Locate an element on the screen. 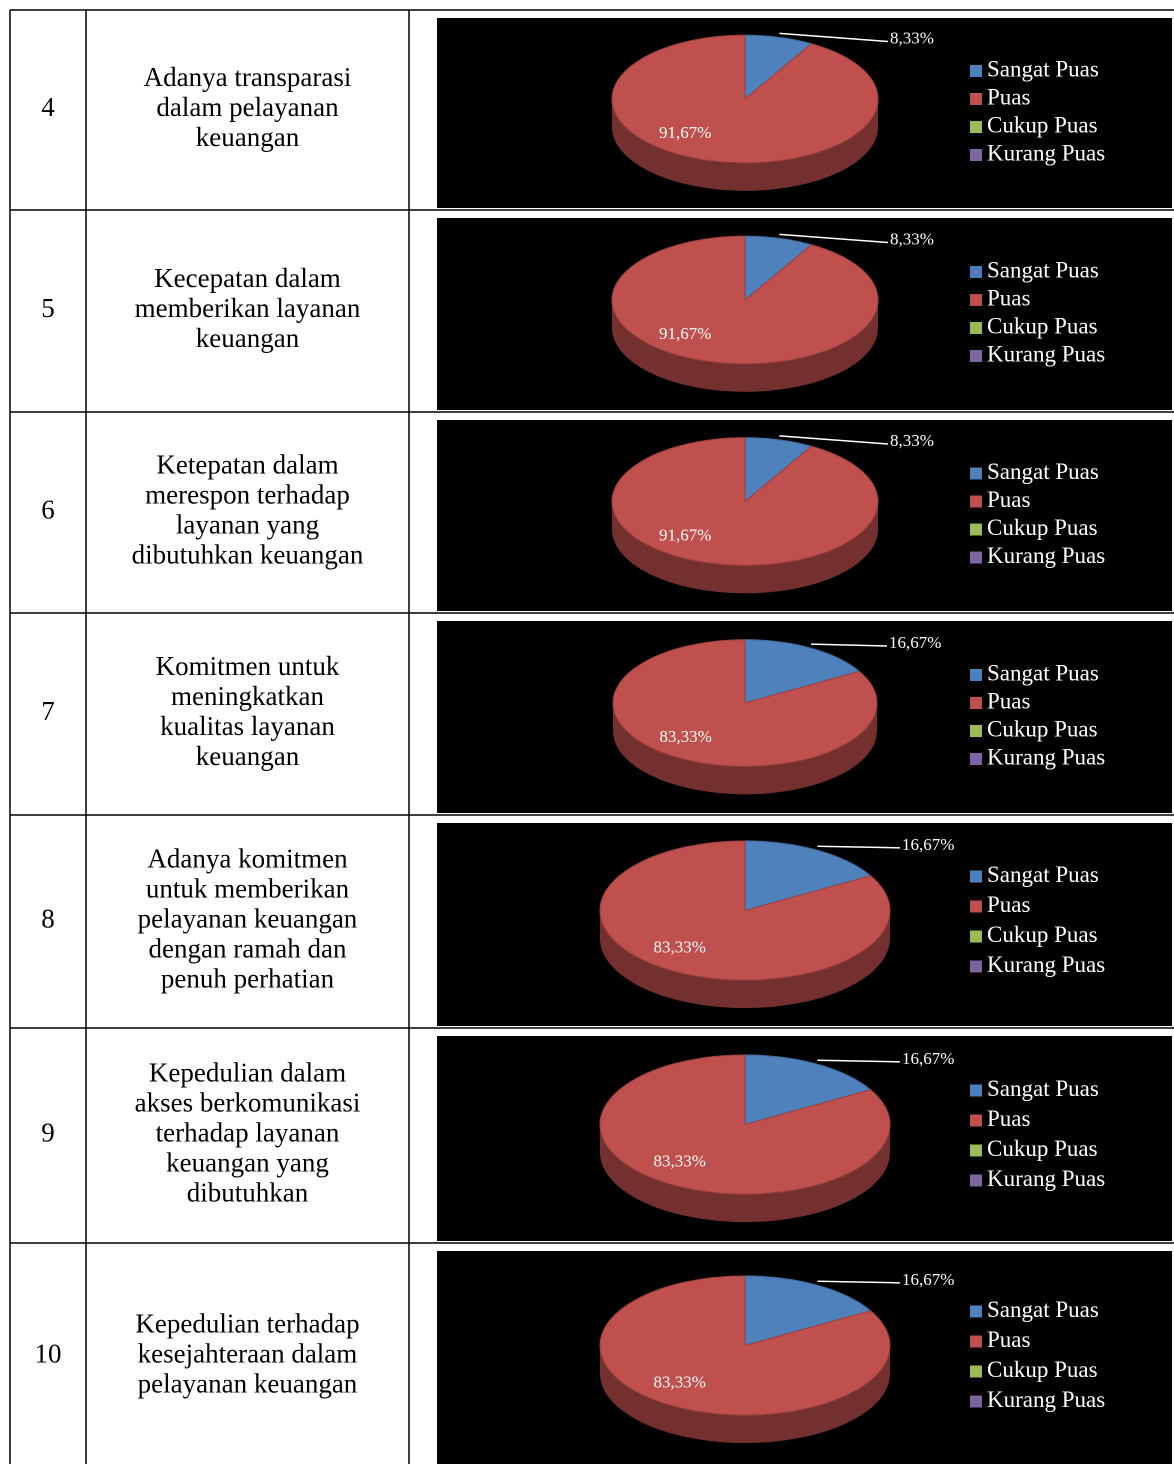  row-number: 9 is located at coordinates (48, 1133).